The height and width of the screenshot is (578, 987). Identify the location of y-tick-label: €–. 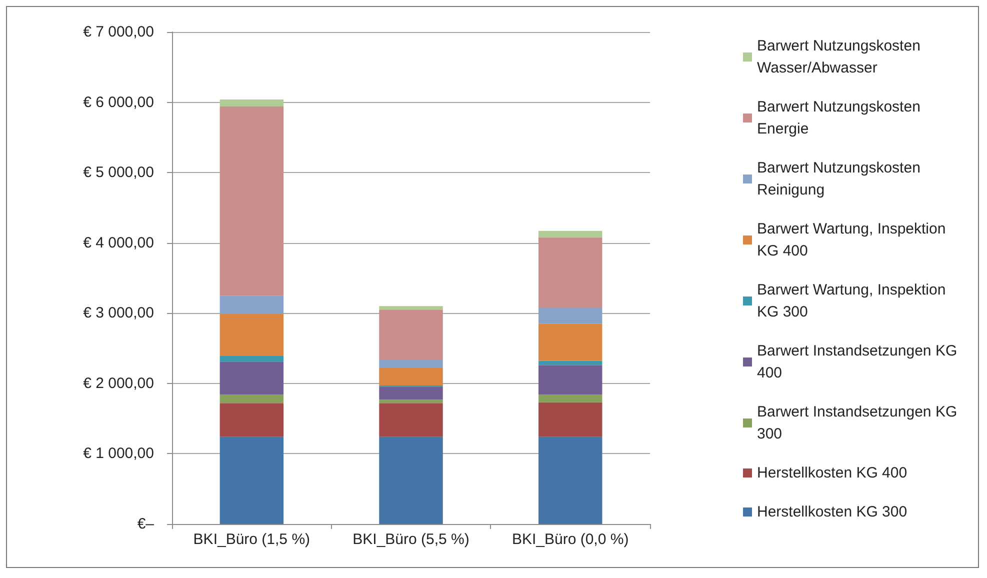
(146, 524).